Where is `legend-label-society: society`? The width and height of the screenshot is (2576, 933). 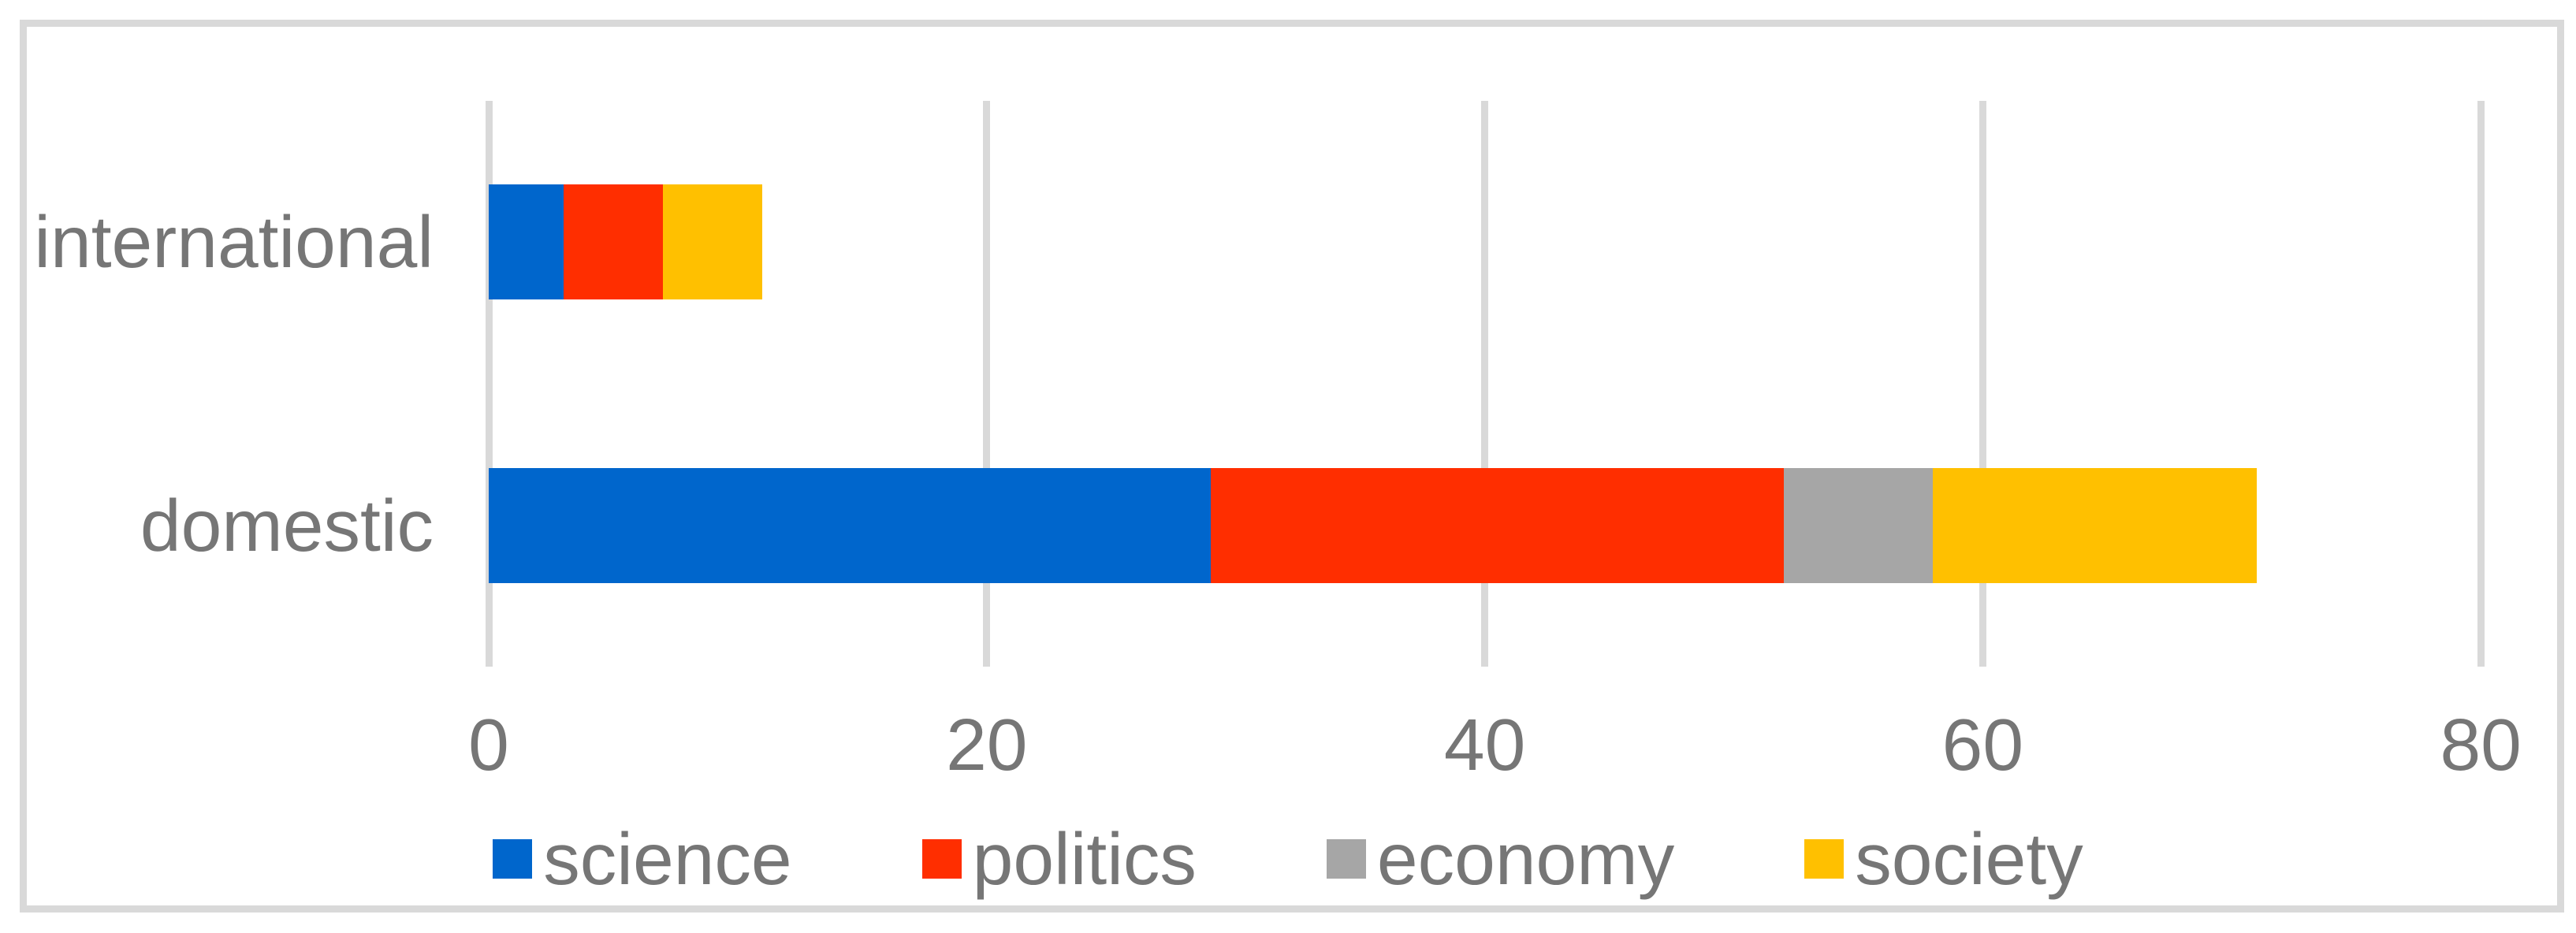
legend-label-society: society is located at coordinates (1969, 858).